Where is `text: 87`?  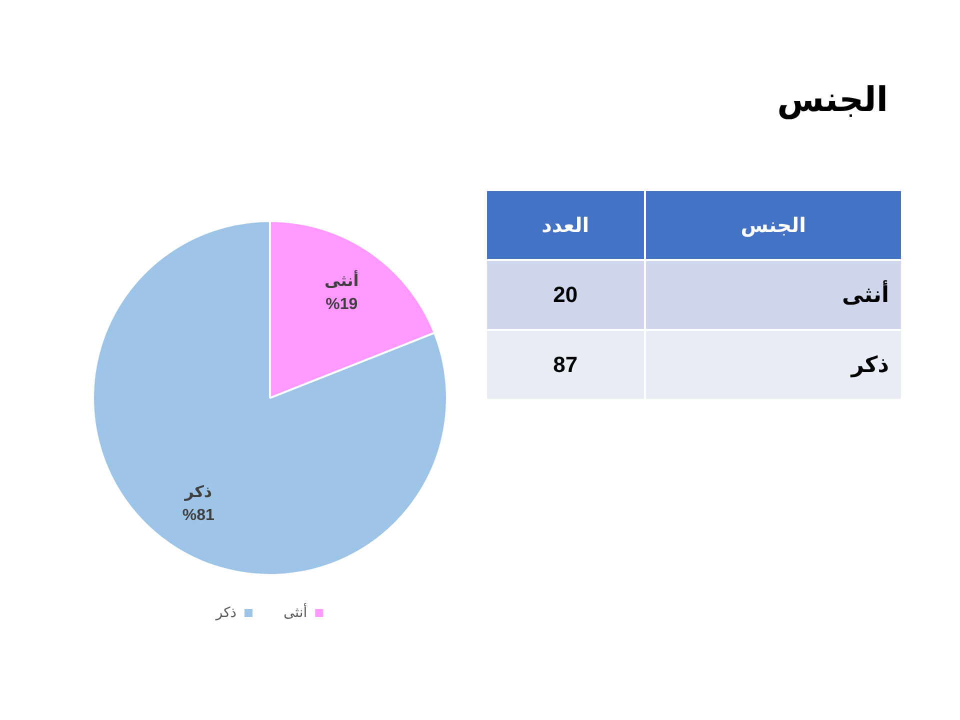
text: 87 is located at coordinates (566, 365).